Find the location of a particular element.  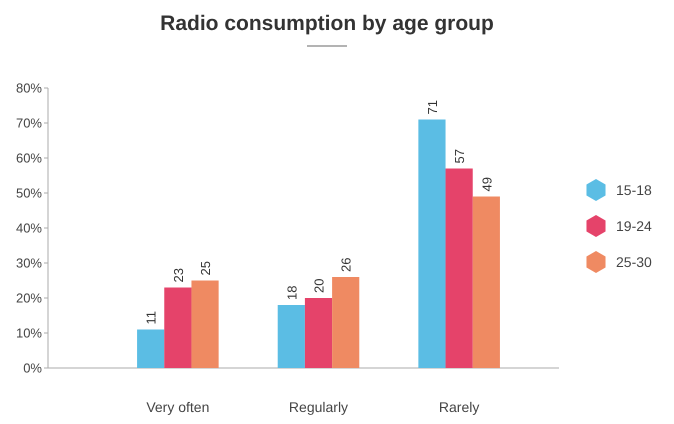

chart-title: Radio consumption by age group is located at coordinates (327, 23).